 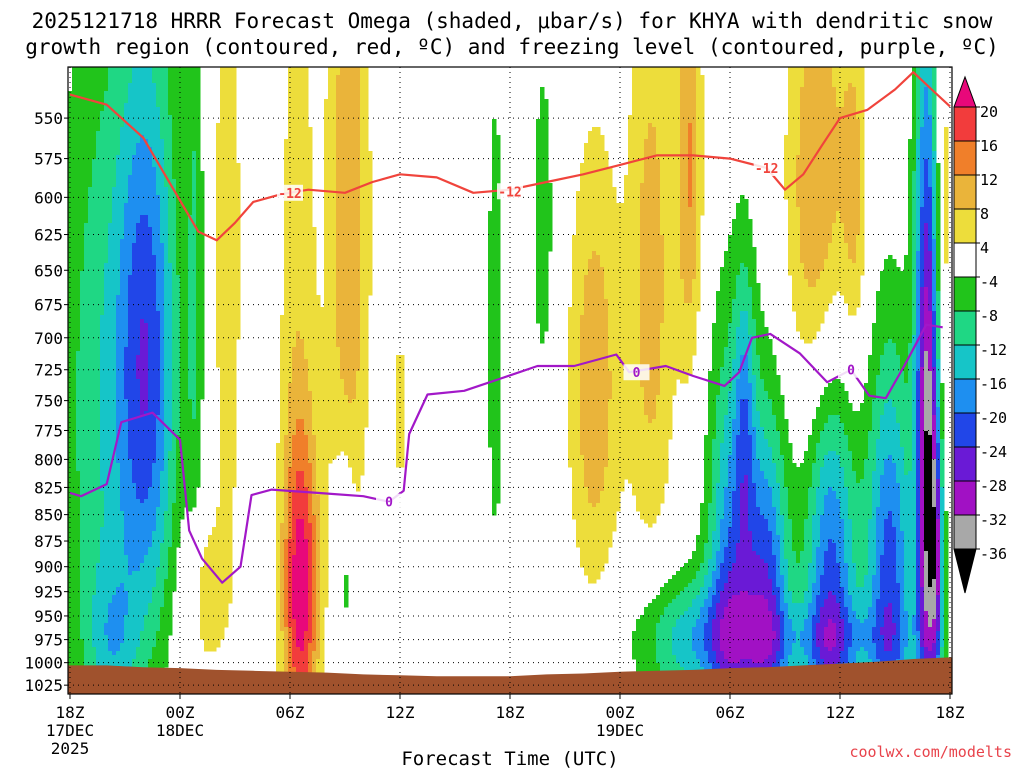 What do you see at coordinates (48, 515) in the screenshot?
I see `y-tick-label-850: 850` at bounding box center [48, 515].